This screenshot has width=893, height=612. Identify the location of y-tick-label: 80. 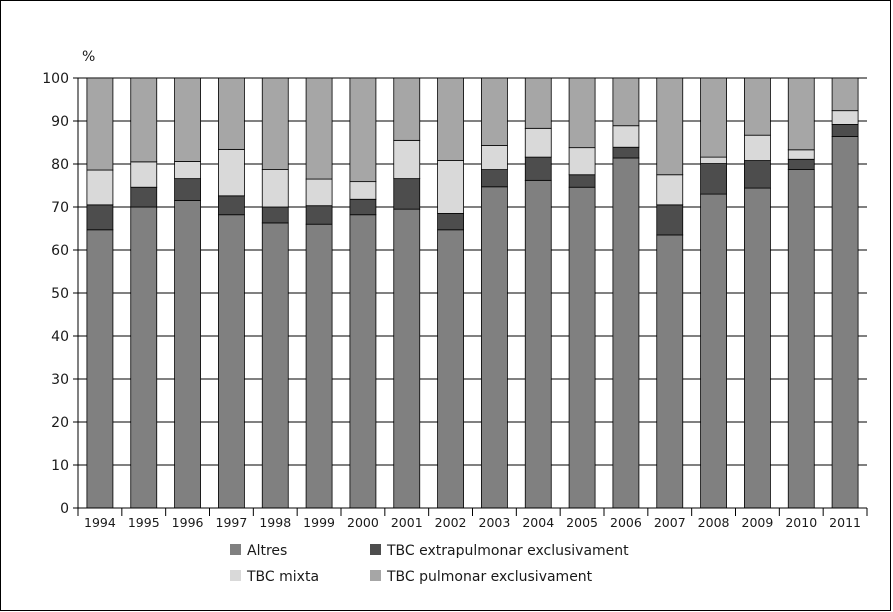
(60, 165).